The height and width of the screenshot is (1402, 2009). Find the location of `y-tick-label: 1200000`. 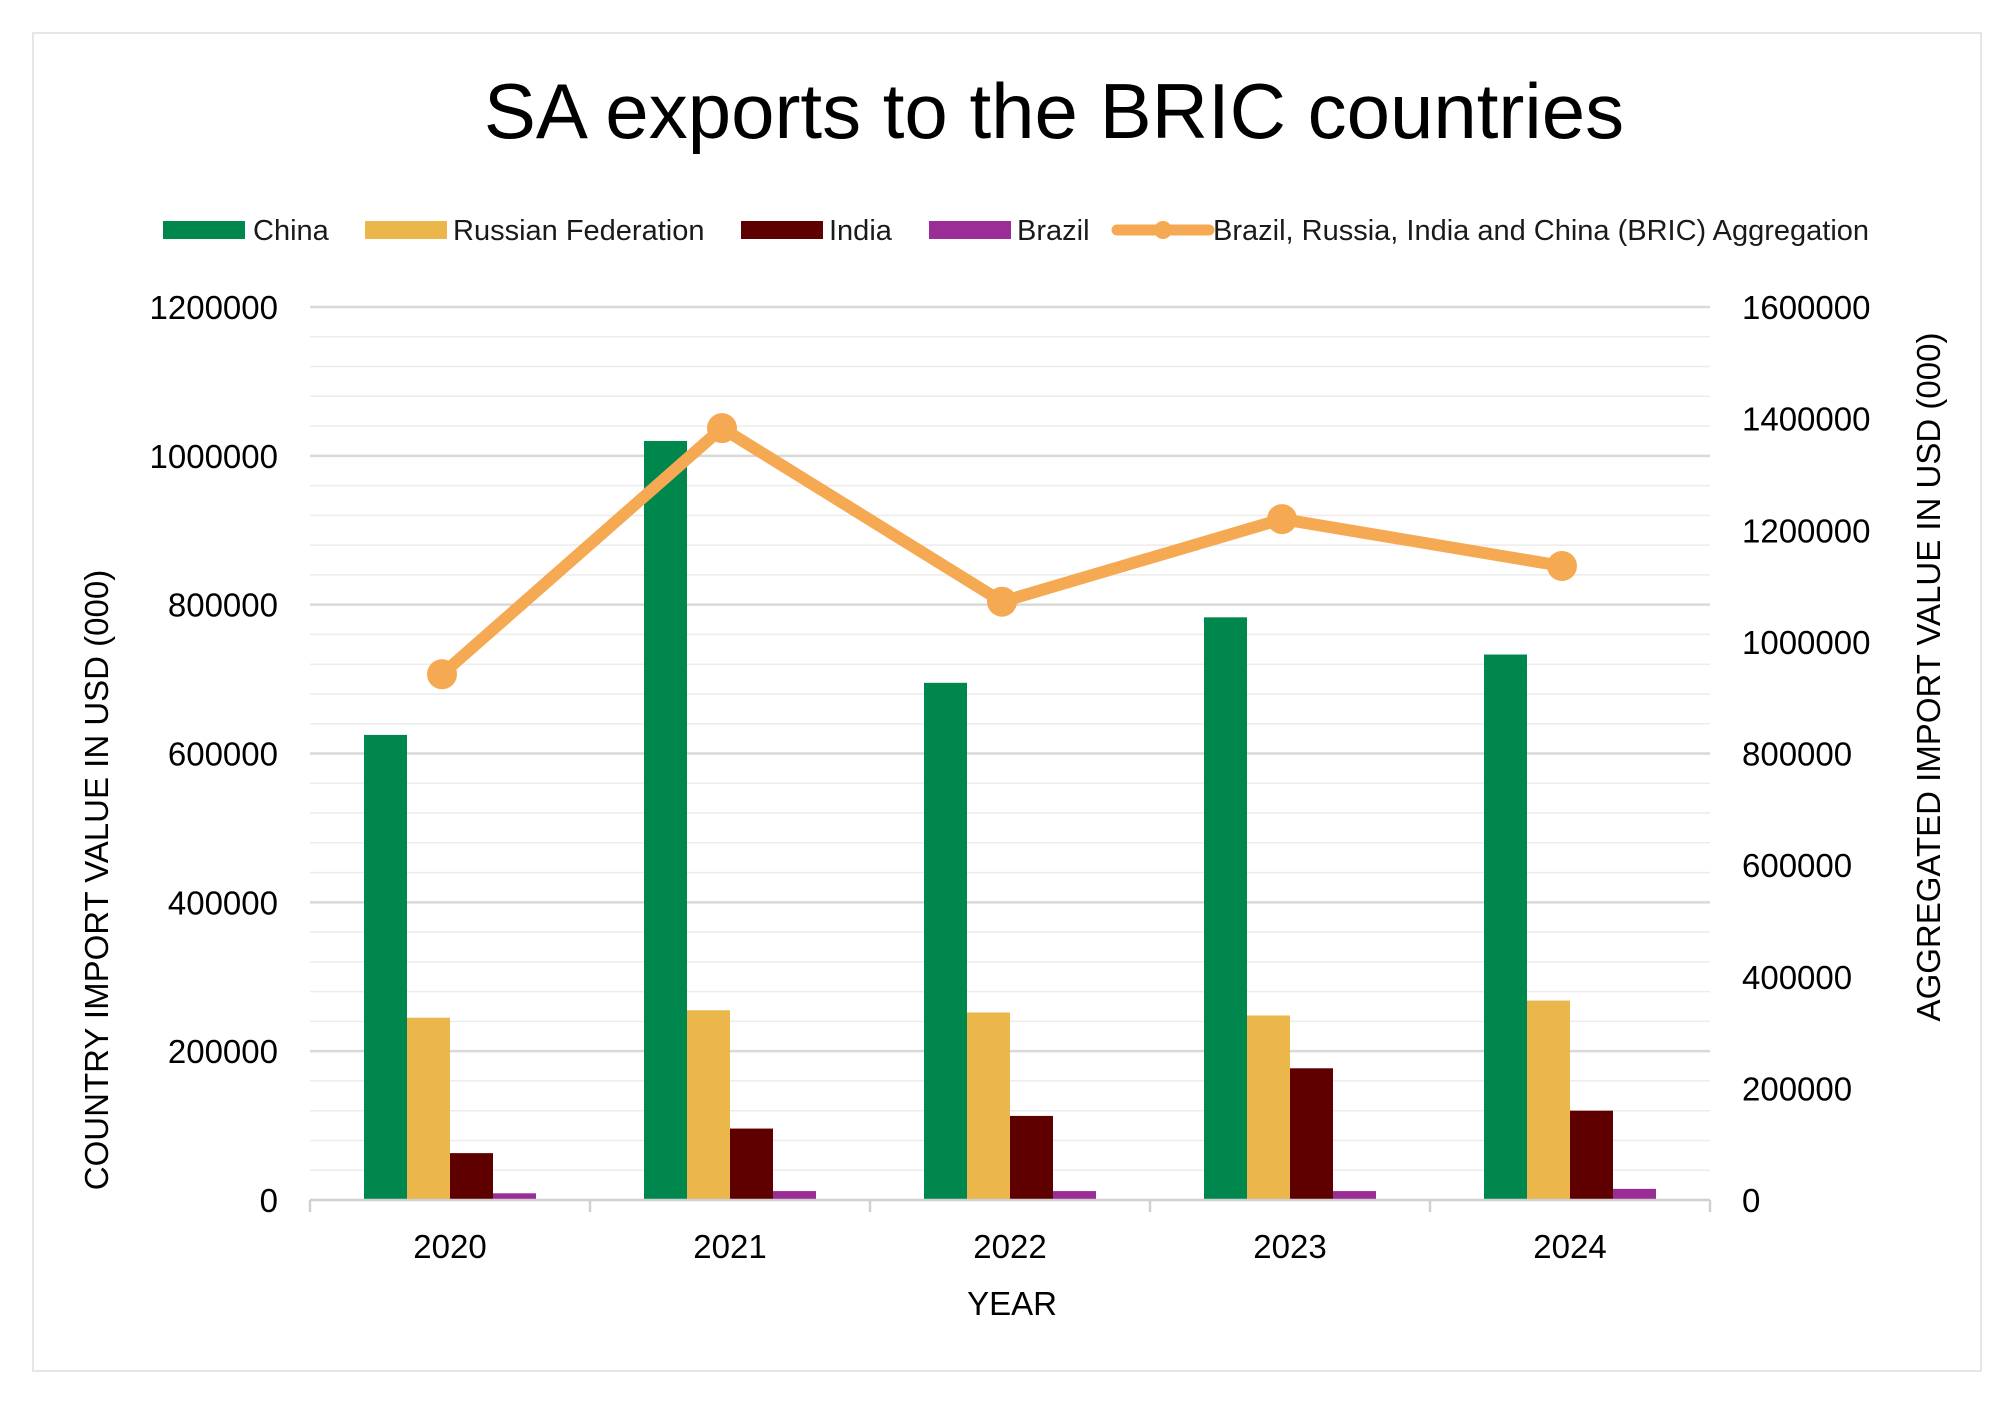

y-tick-label: 1200000 is located at coordinates (214, 307).